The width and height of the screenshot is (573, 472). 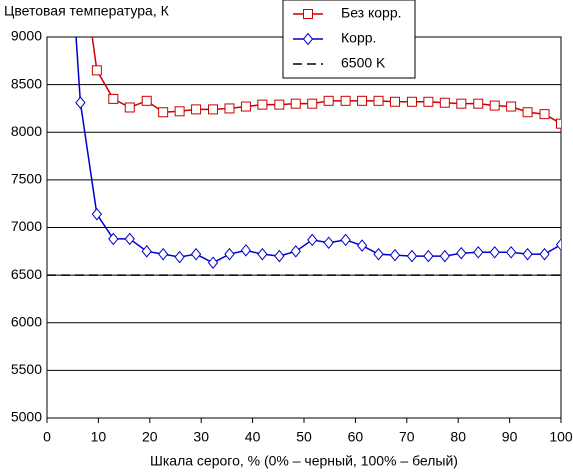 I want to click on x-tick-label: 0, so click(x=47, y=437).